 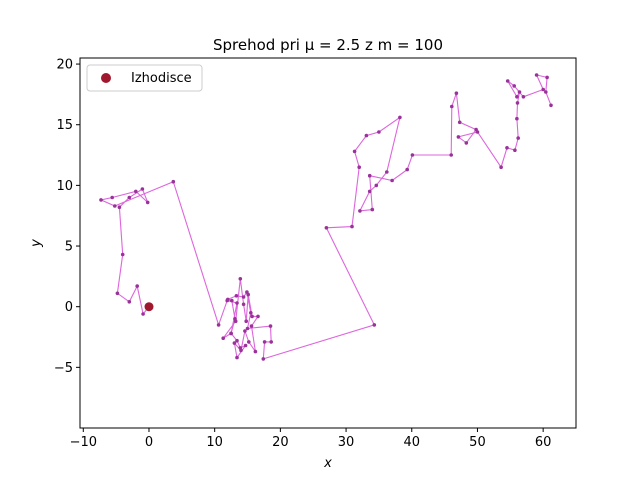 What do you see at coordinates (83, 442) in the screenshot?
I see `x-tick-label: −10` at bounding box center [83, 442].